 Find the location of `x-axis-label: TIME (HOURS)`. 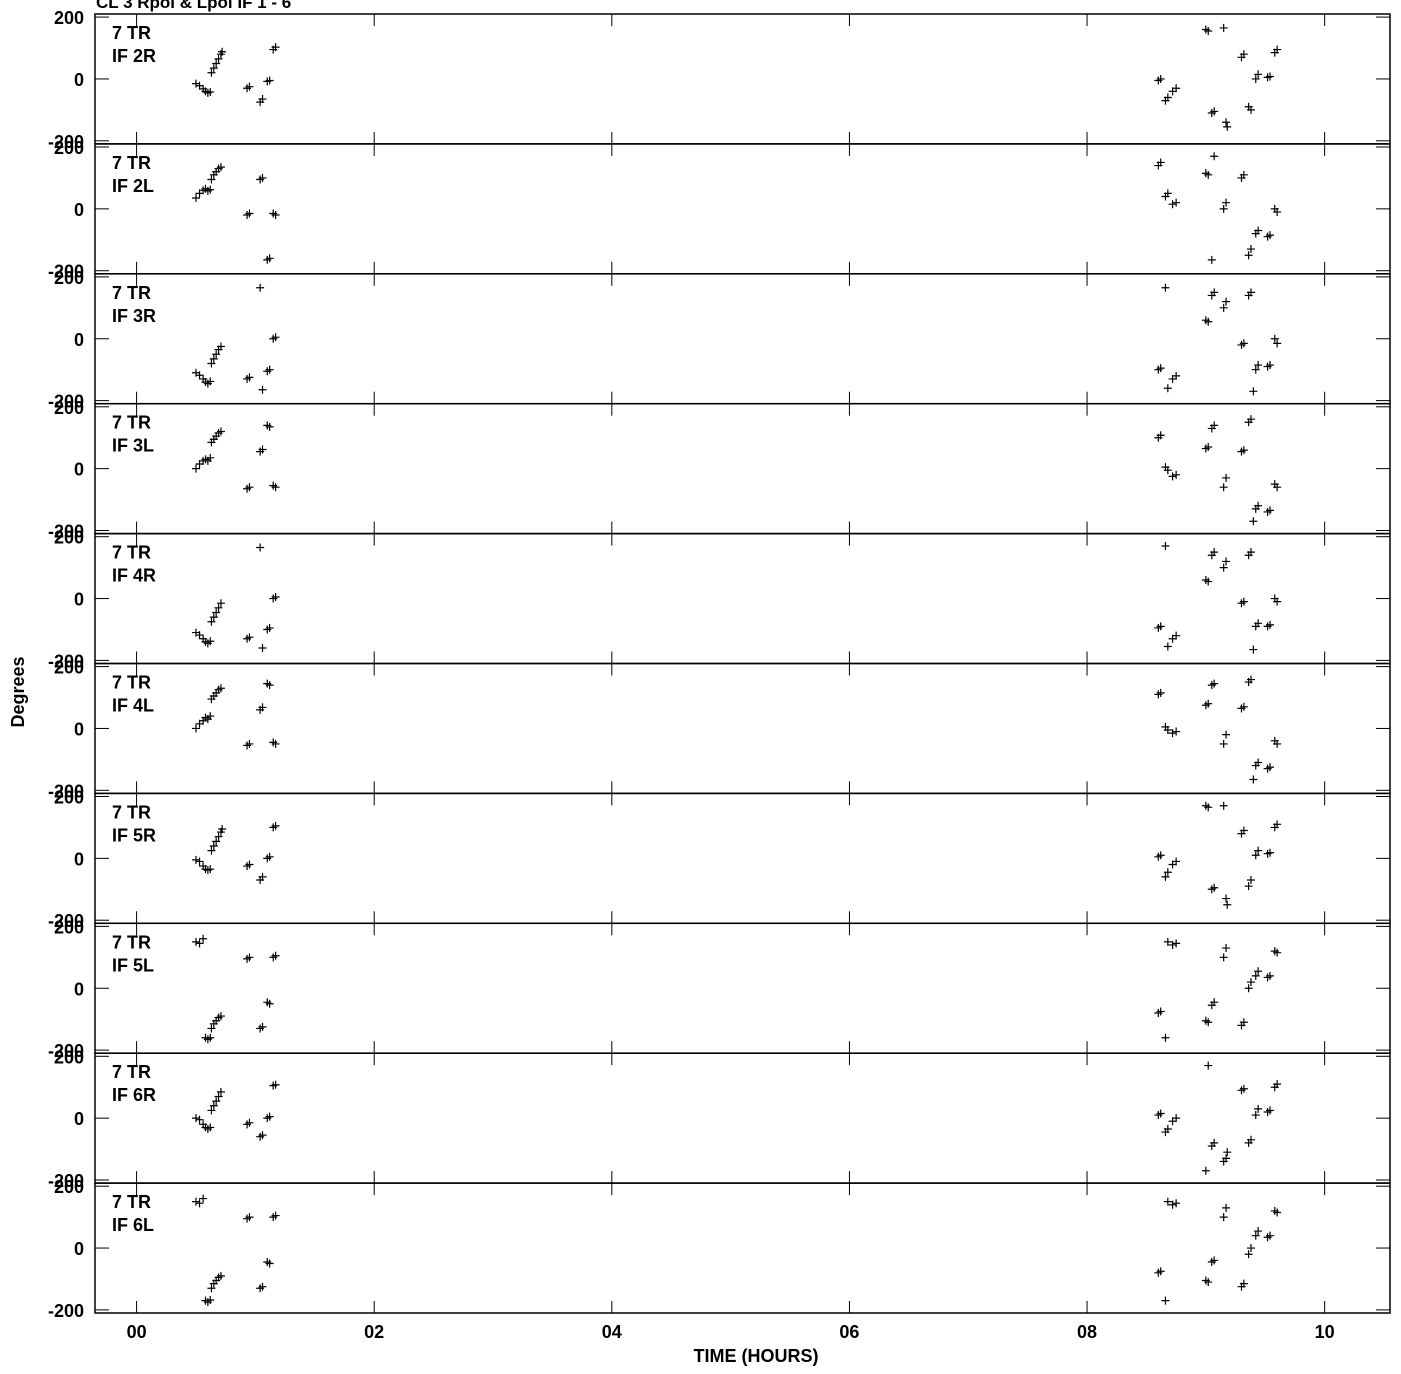

x-axis-label: TIME (HOURS) is located at coordinates (756, 1356).